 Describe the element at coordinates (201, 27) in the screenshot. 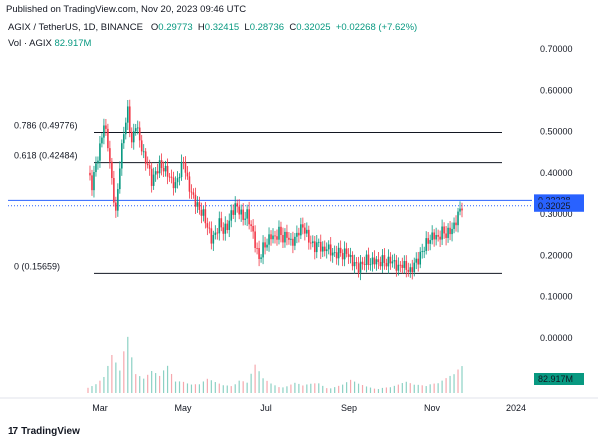

I see `high-key: H` at that location.